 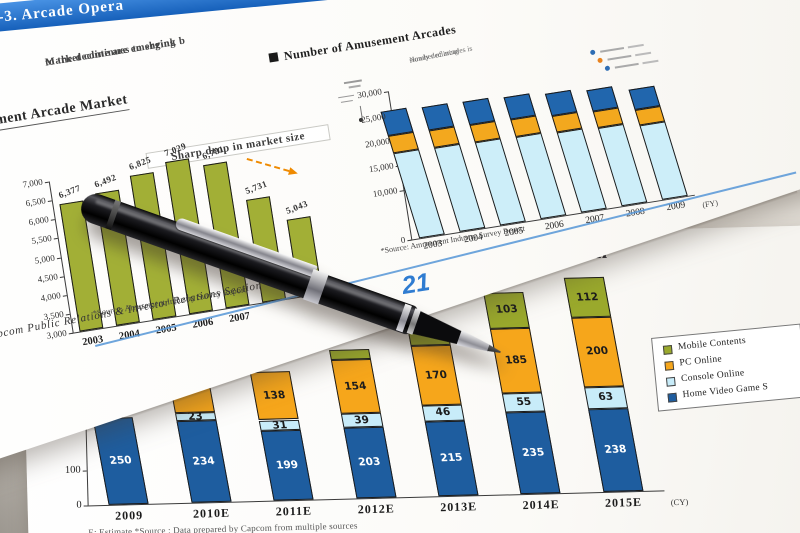 What do you see at coordinates (376, 509) in the screenshot?
I see `x-axis-label: 2012E` at bounding box center [376, 509].